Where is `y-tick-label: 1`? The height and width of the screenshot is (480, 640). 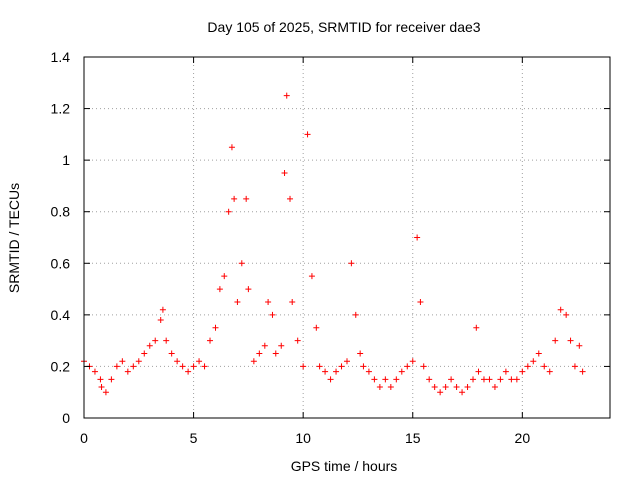
y-tick-label: 1 is located at coordinates (66, 160).